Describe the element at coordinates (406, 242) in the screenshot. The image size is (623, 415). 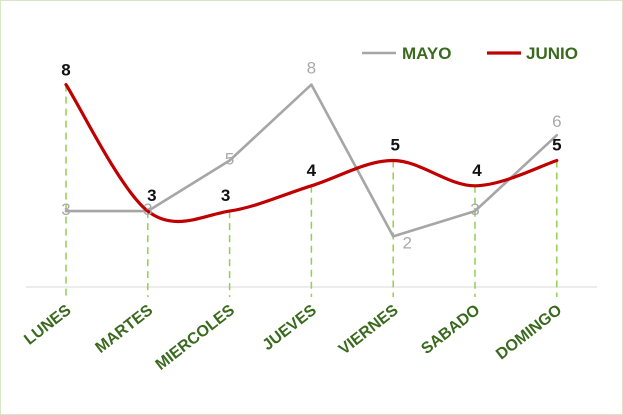
I see `data-label-mayo-viernes: 2` at that location.